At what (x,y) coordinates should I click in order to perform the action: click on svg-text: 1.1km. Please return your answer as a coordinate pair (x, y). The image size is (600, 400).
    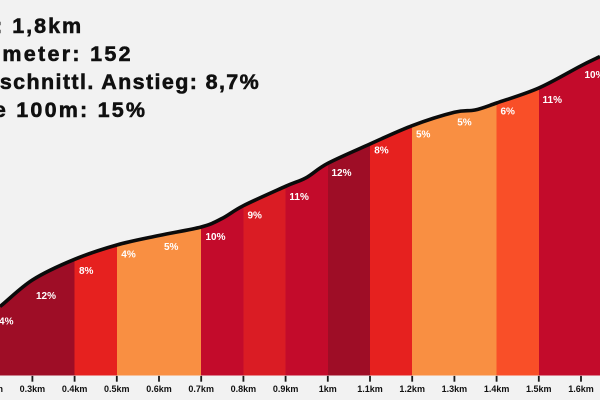
    Looking at the image, I should click on (370, 389).